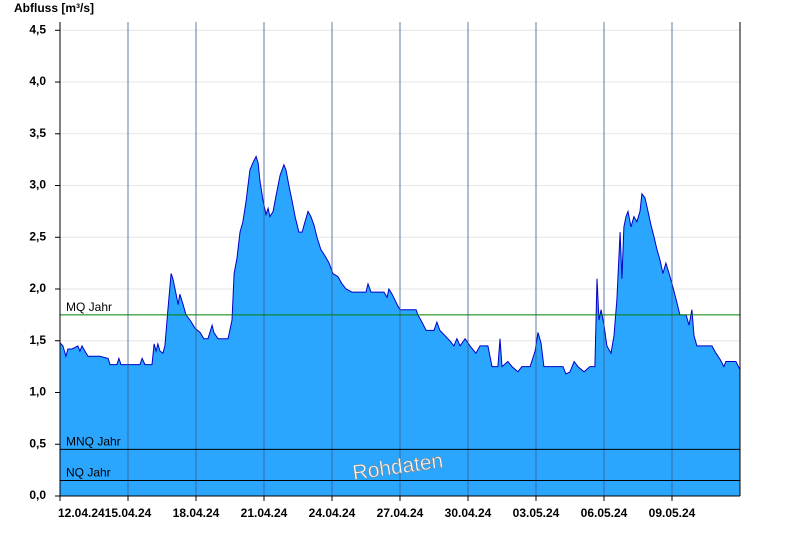  Describe the element at coordinates (37, 236) in the screenshot. I see `y-tick-label: 2,5` at that location.